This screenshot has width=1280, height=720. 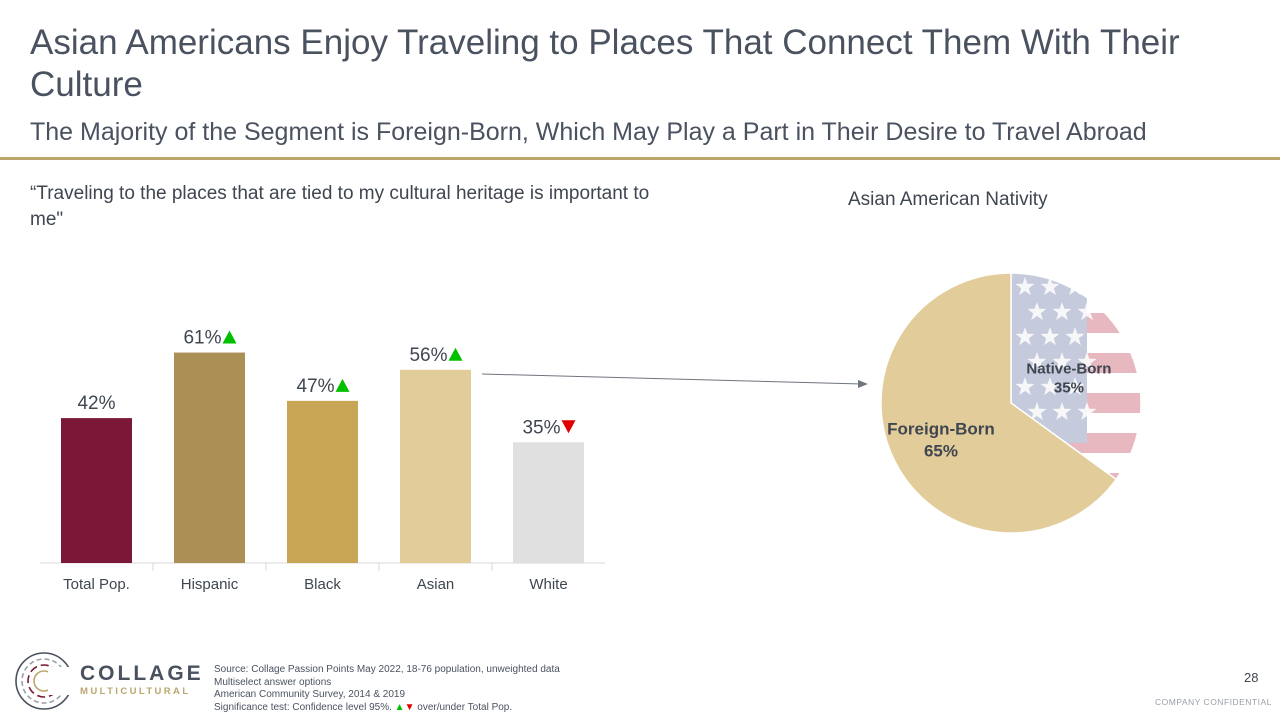 I want to click on data-label: 42%, so click(x=96, y=403).